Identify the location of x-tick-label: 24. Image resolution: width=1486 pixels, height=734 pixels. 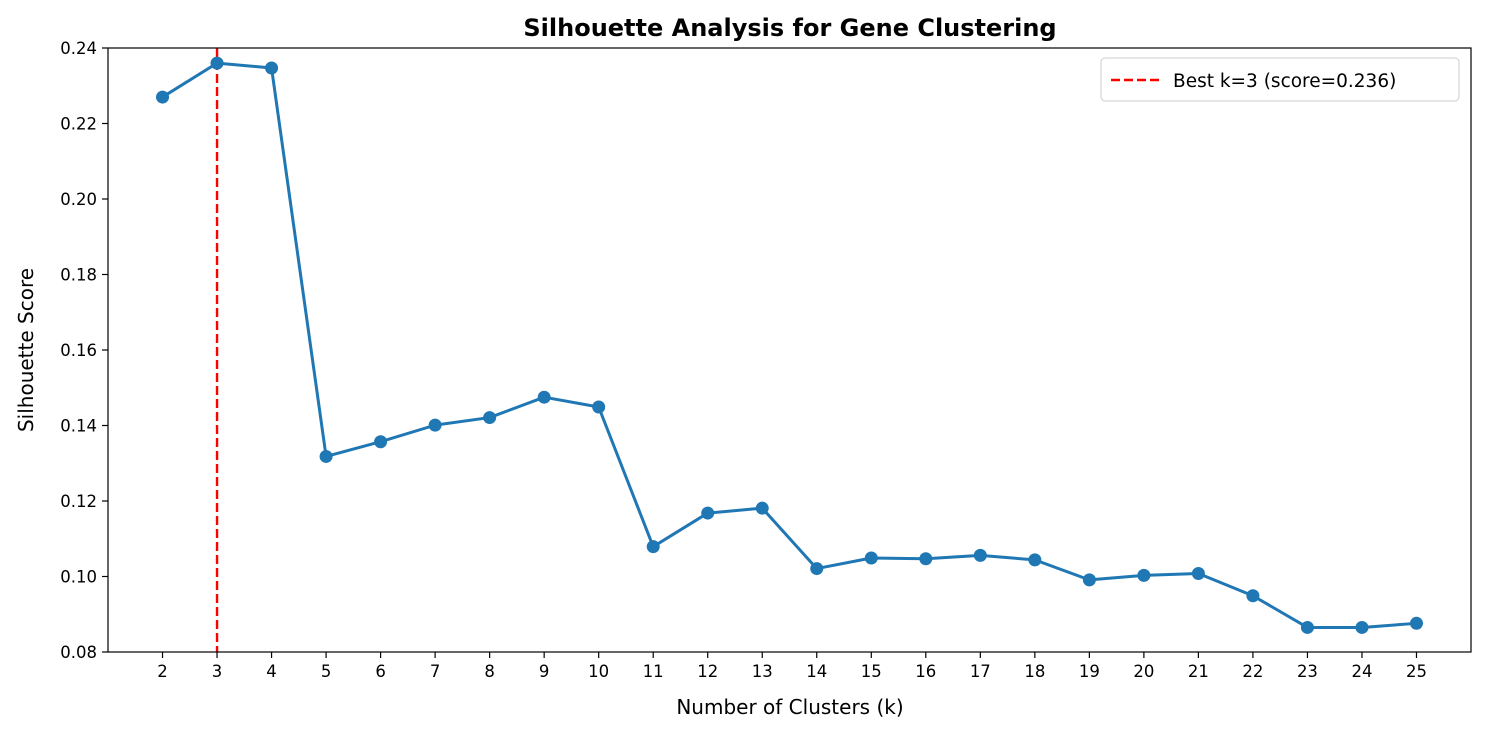
(1361, 671).